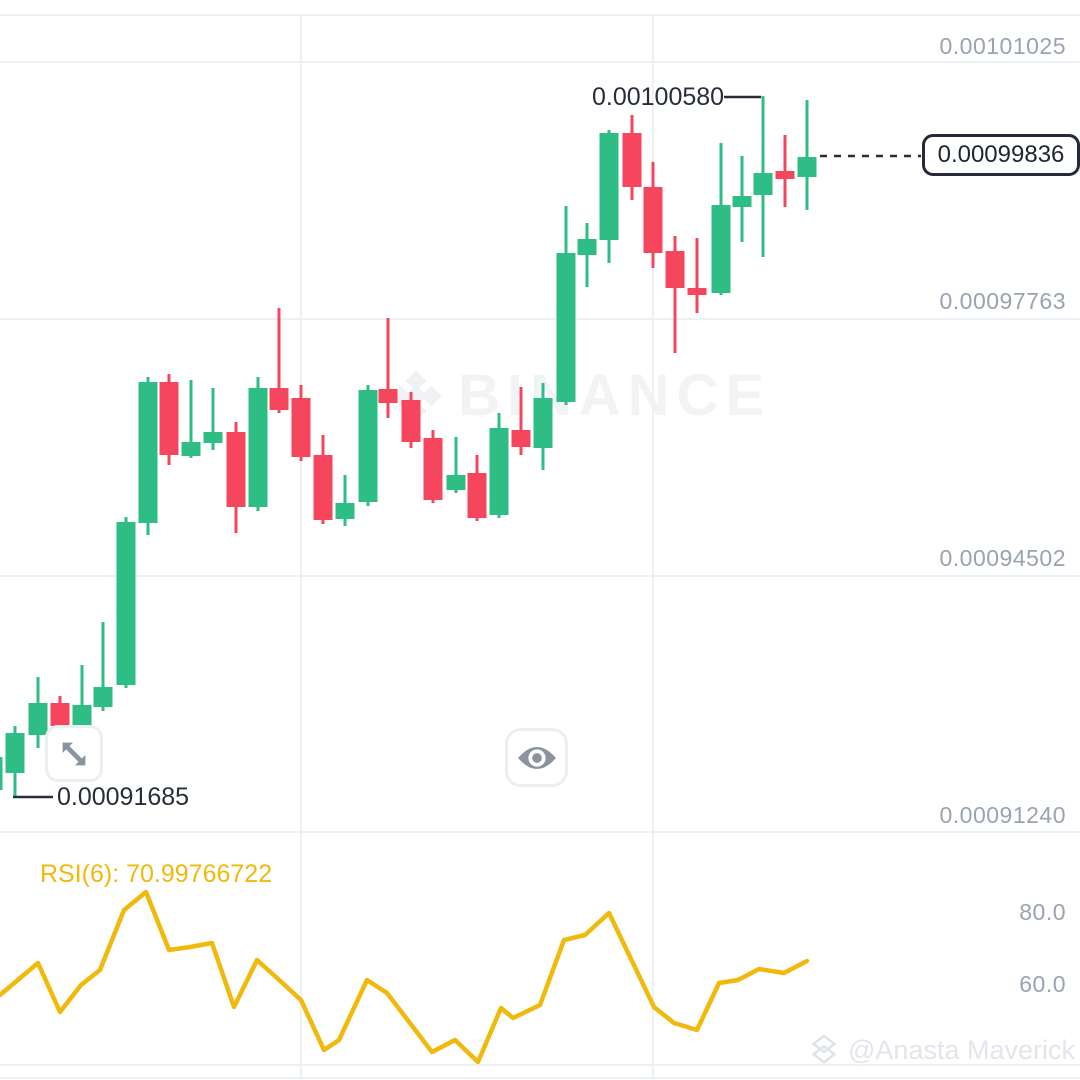 Image resolution: width=1080 pixels, height=1080 pixels. Describe the element at coordinates (1042, 912) in the screenshot. I see `rsi-axis-label: 80.0` at that location.